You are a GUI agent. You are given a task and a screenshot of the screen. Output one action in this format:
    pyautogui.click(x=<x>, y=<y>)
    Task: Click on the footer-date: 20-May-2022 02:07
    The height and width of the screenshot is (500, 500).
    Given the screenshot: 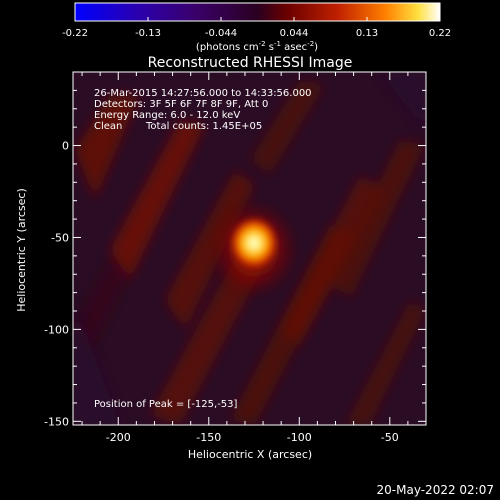 What is the action you would take?
    pyautogui.click(x=435, y=490)
    